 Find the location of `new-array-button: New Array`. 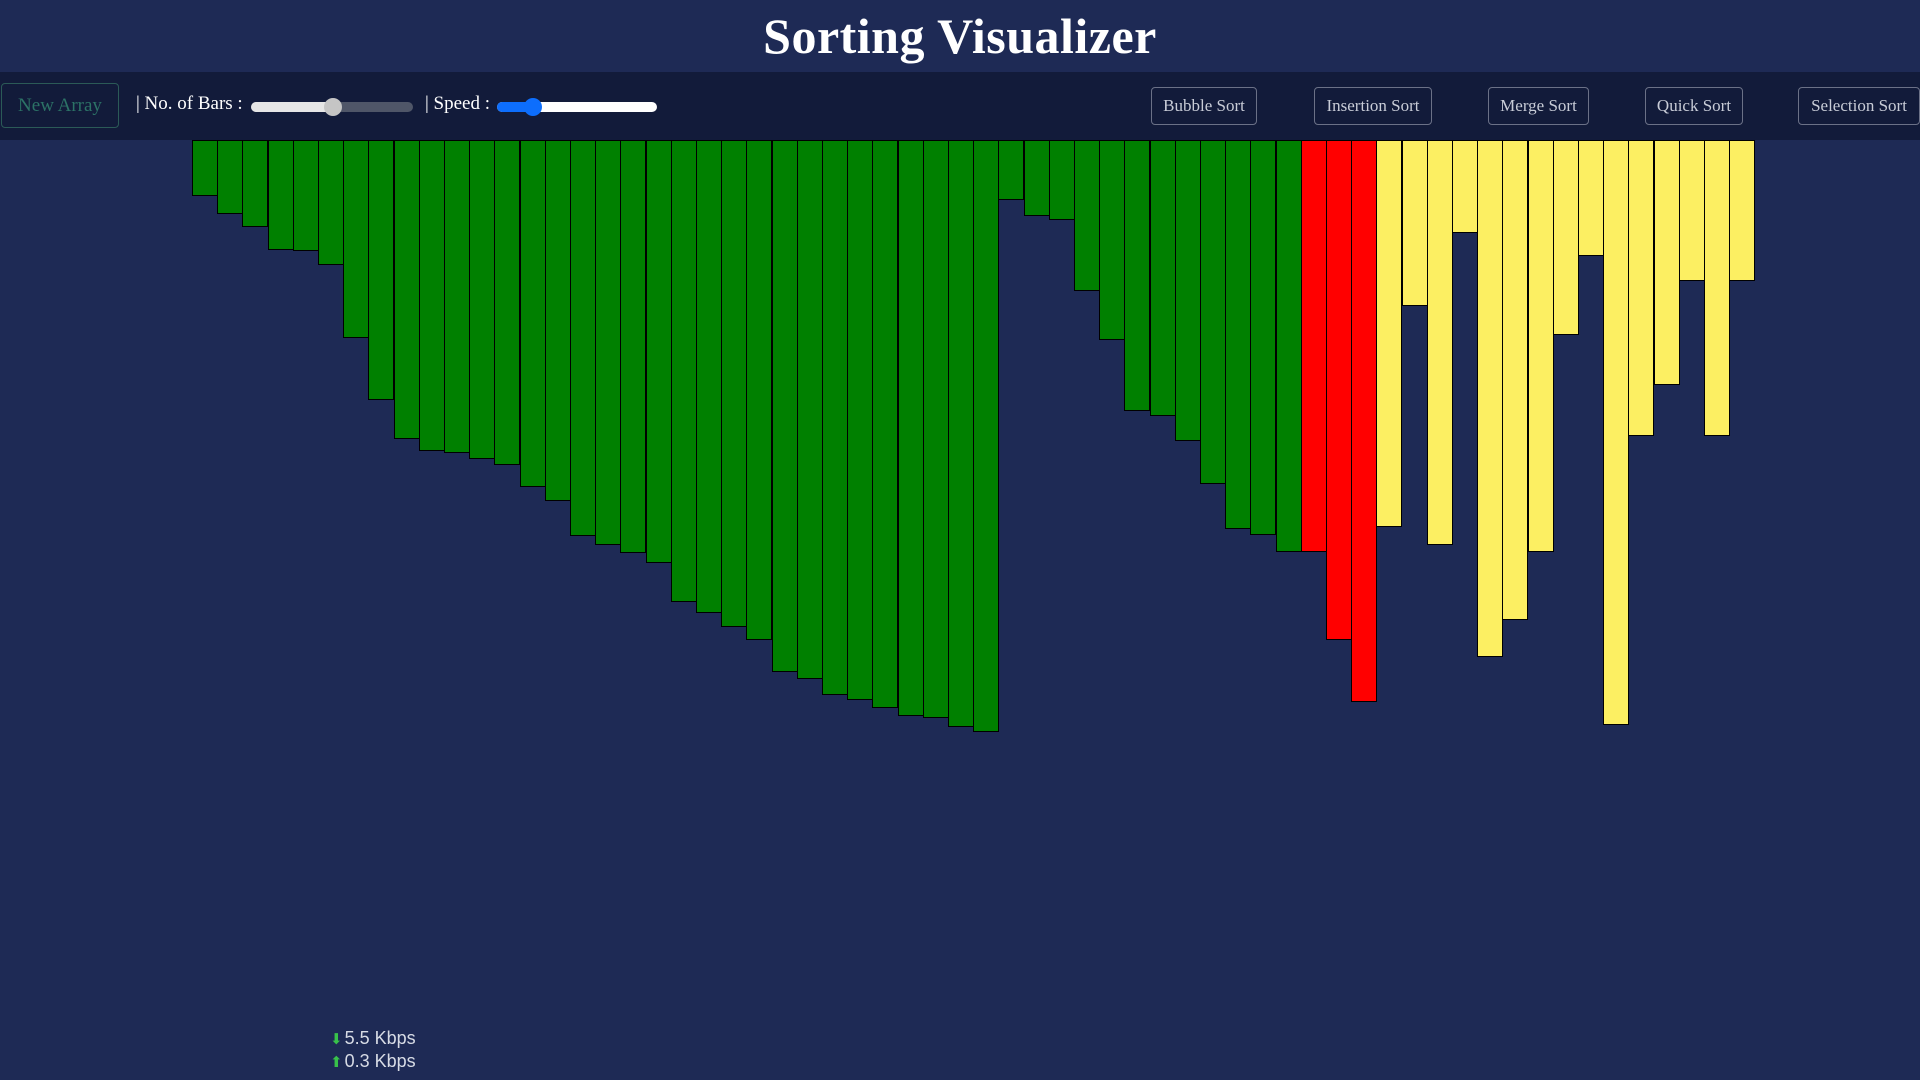

new-array-button: New Array is located at coordinates (60, 105).